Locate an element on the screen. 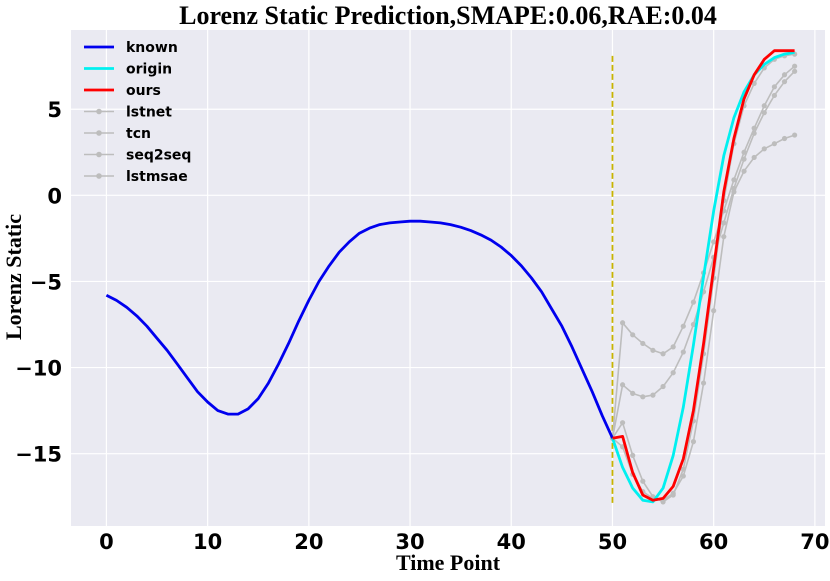  legend-label: tcn is located at coordinates (138, 134).